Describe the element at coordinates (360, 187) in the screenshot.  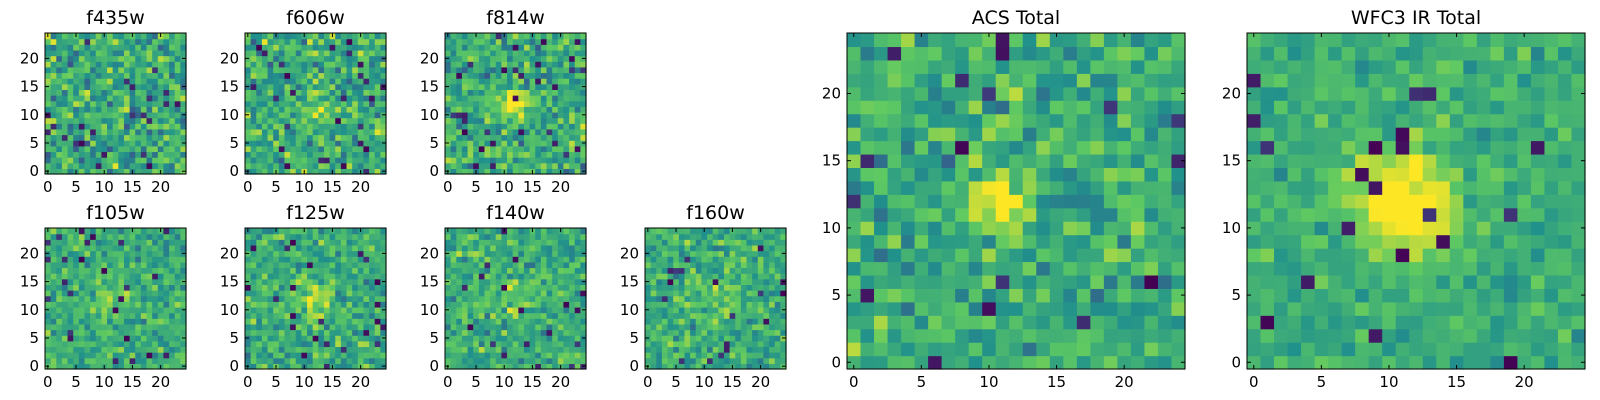
I see `x-tick-label: 20` at that location.